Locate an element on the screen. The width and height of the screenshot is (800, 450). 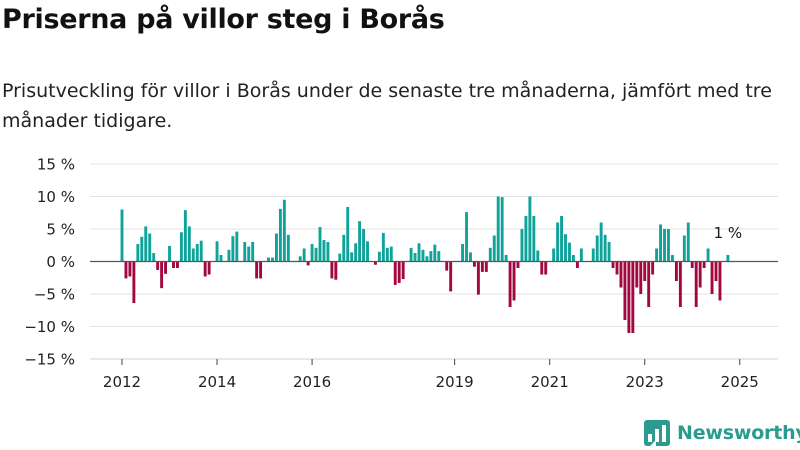
newsworthy-logo: Newsworthy is located at coordinates (722, 433).